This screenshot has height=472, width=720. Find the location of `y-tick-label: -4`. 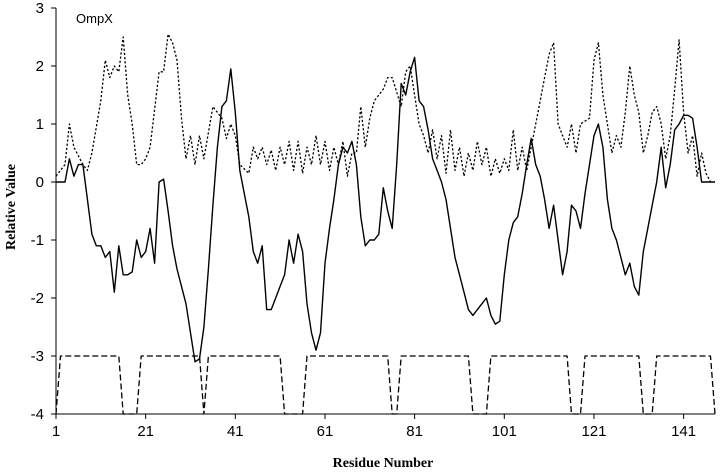

y-tick-label: -4 is located at coordinates (37, 414).